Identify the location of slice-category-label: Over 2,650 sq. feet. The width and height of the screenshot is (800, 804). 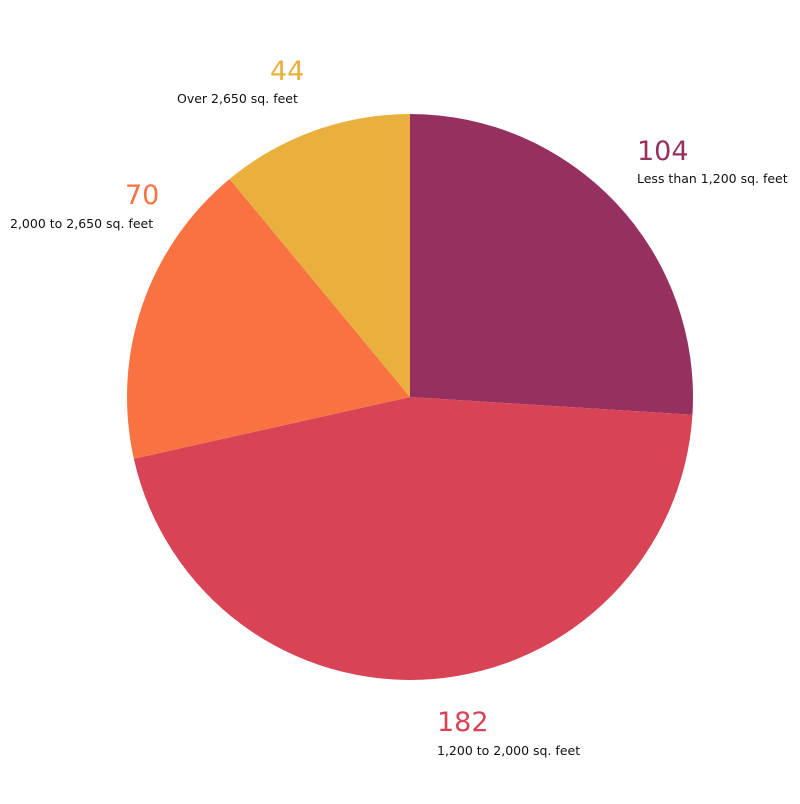
(237, 98).